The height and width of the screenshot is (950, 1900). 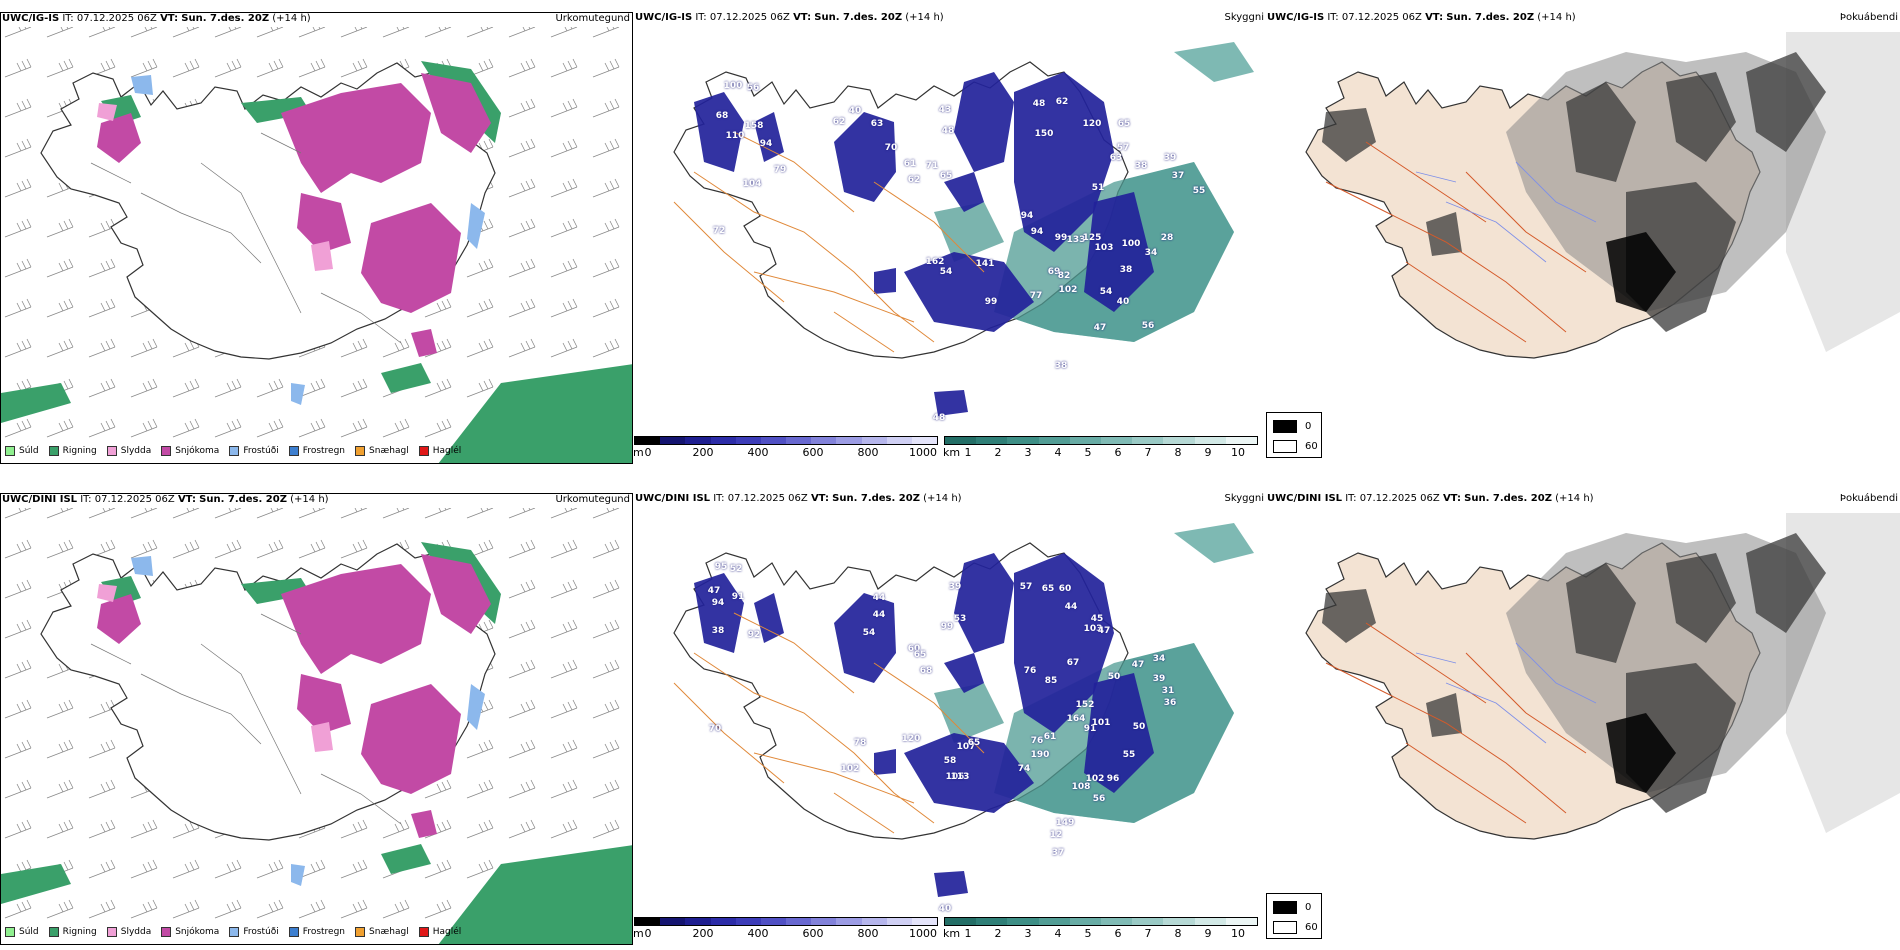 I want to click on visibility-value: 39, so click(x=955, y=587).